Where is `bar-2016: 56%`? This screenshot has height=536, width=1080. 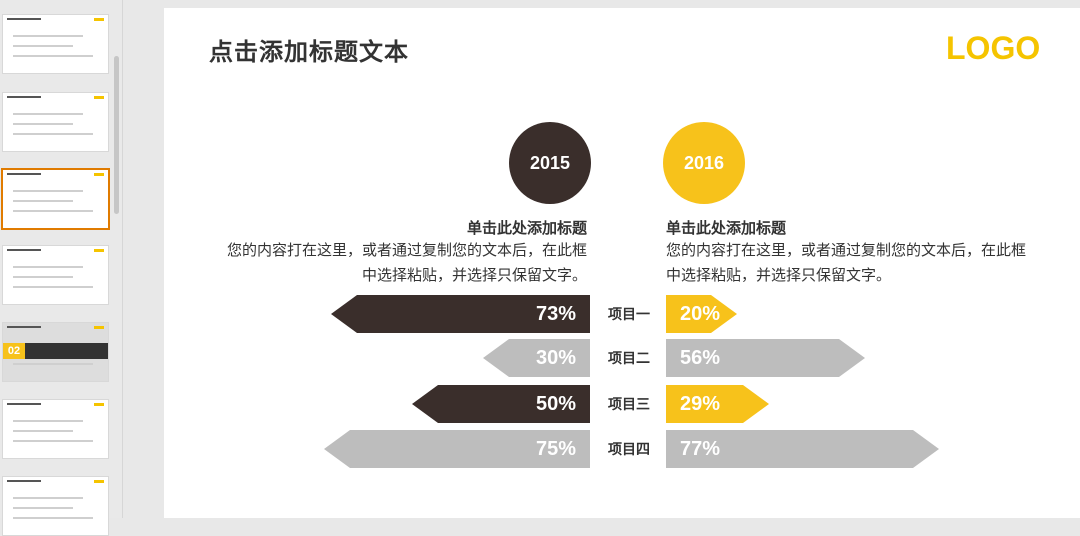 bar-2016: 56% is located at coordinates (765, 358).